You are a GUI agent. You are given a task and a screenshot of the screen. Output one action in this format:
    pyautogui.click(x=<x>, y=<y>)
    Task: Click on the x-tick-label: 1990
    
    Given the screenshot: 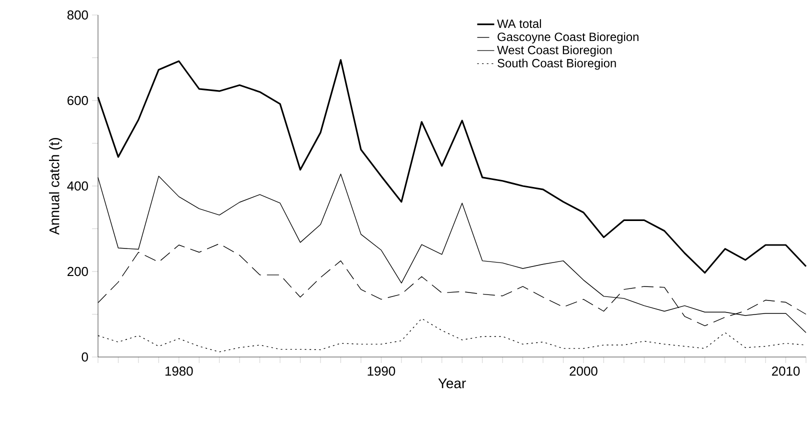 What is the action you would take?
    pyautogui.click(x=382, y=371)
    